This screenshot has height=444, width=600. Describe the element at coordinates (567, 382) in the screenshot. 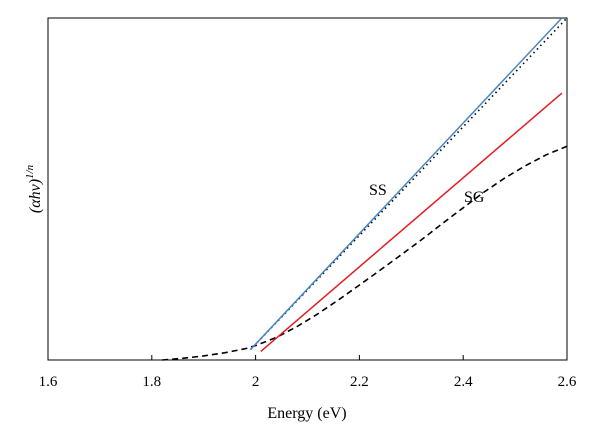

I see `x-tick-label-5: 2.6` at that location.